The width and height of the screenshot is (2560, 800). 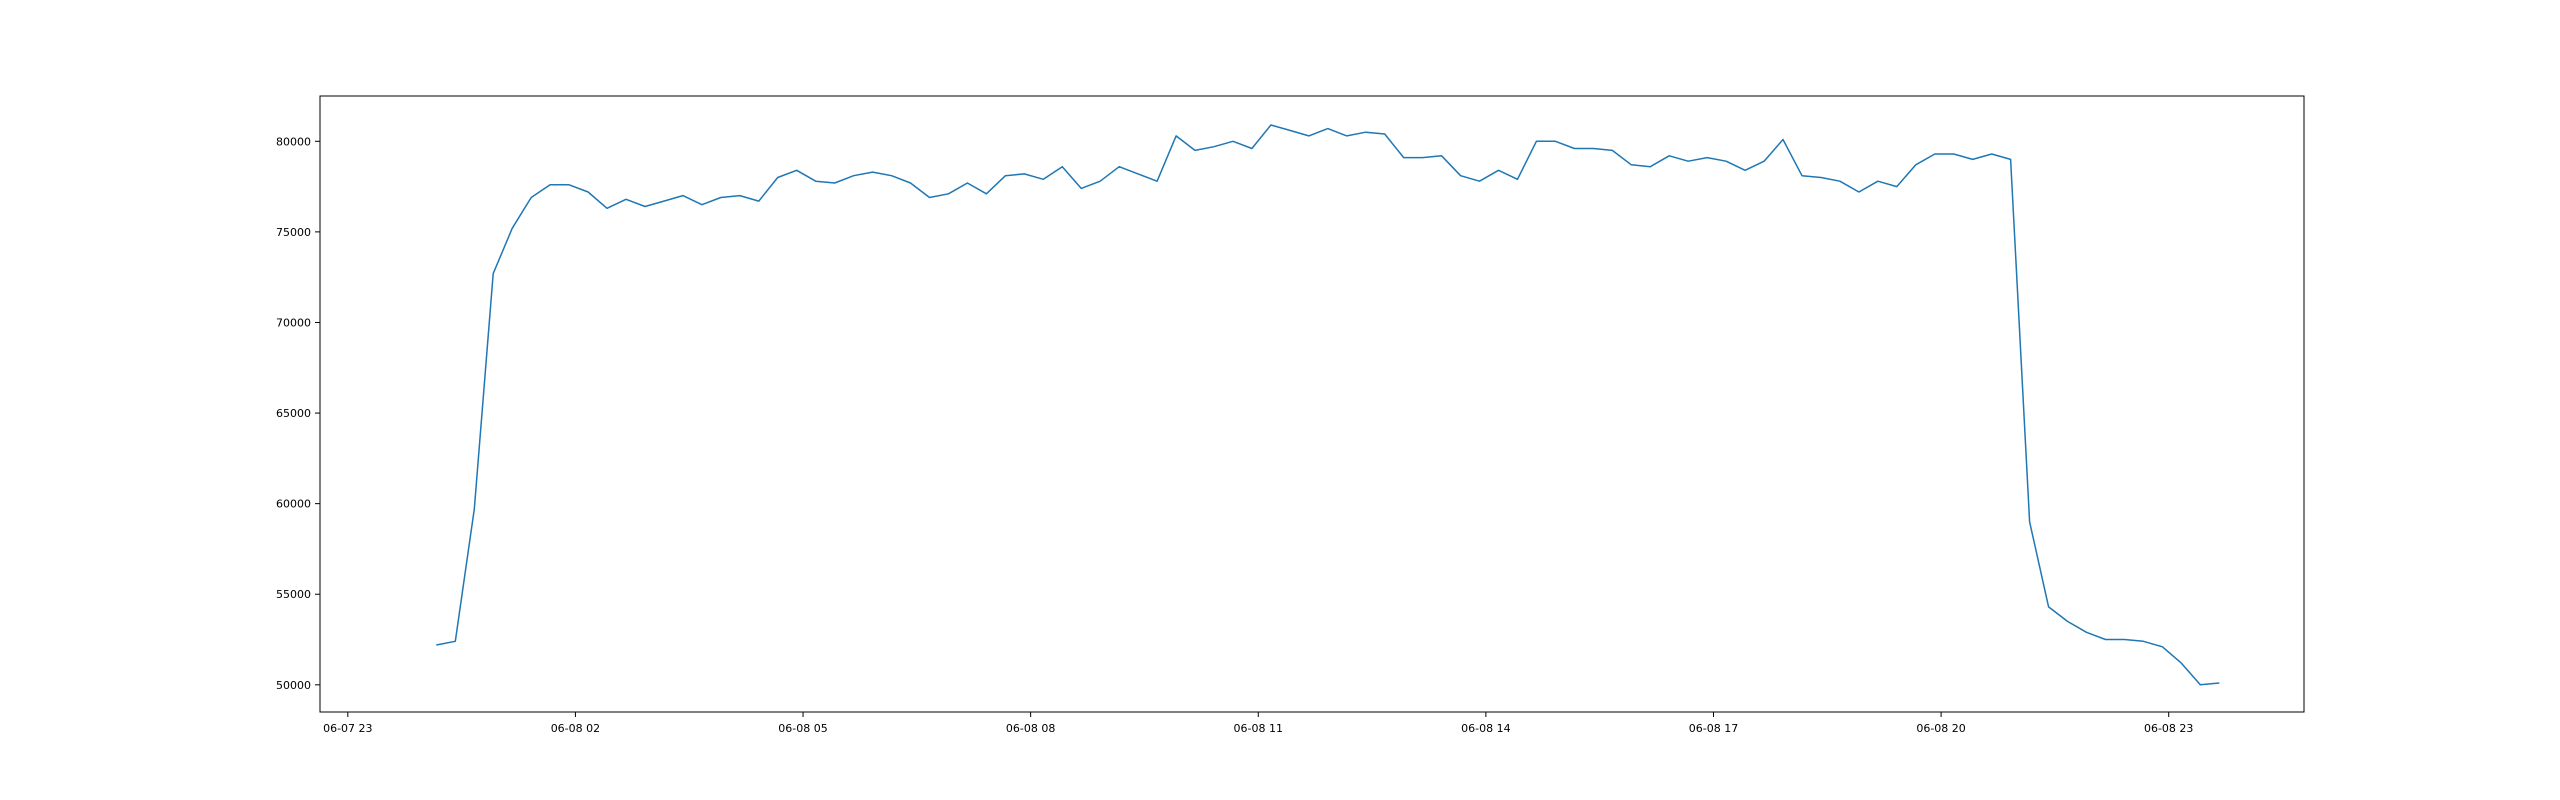 What do you see at coordinates (1258, 728) in the screenshot?
I see `x-tick-label: 06-08 11` at bounding box center [1258, 728].